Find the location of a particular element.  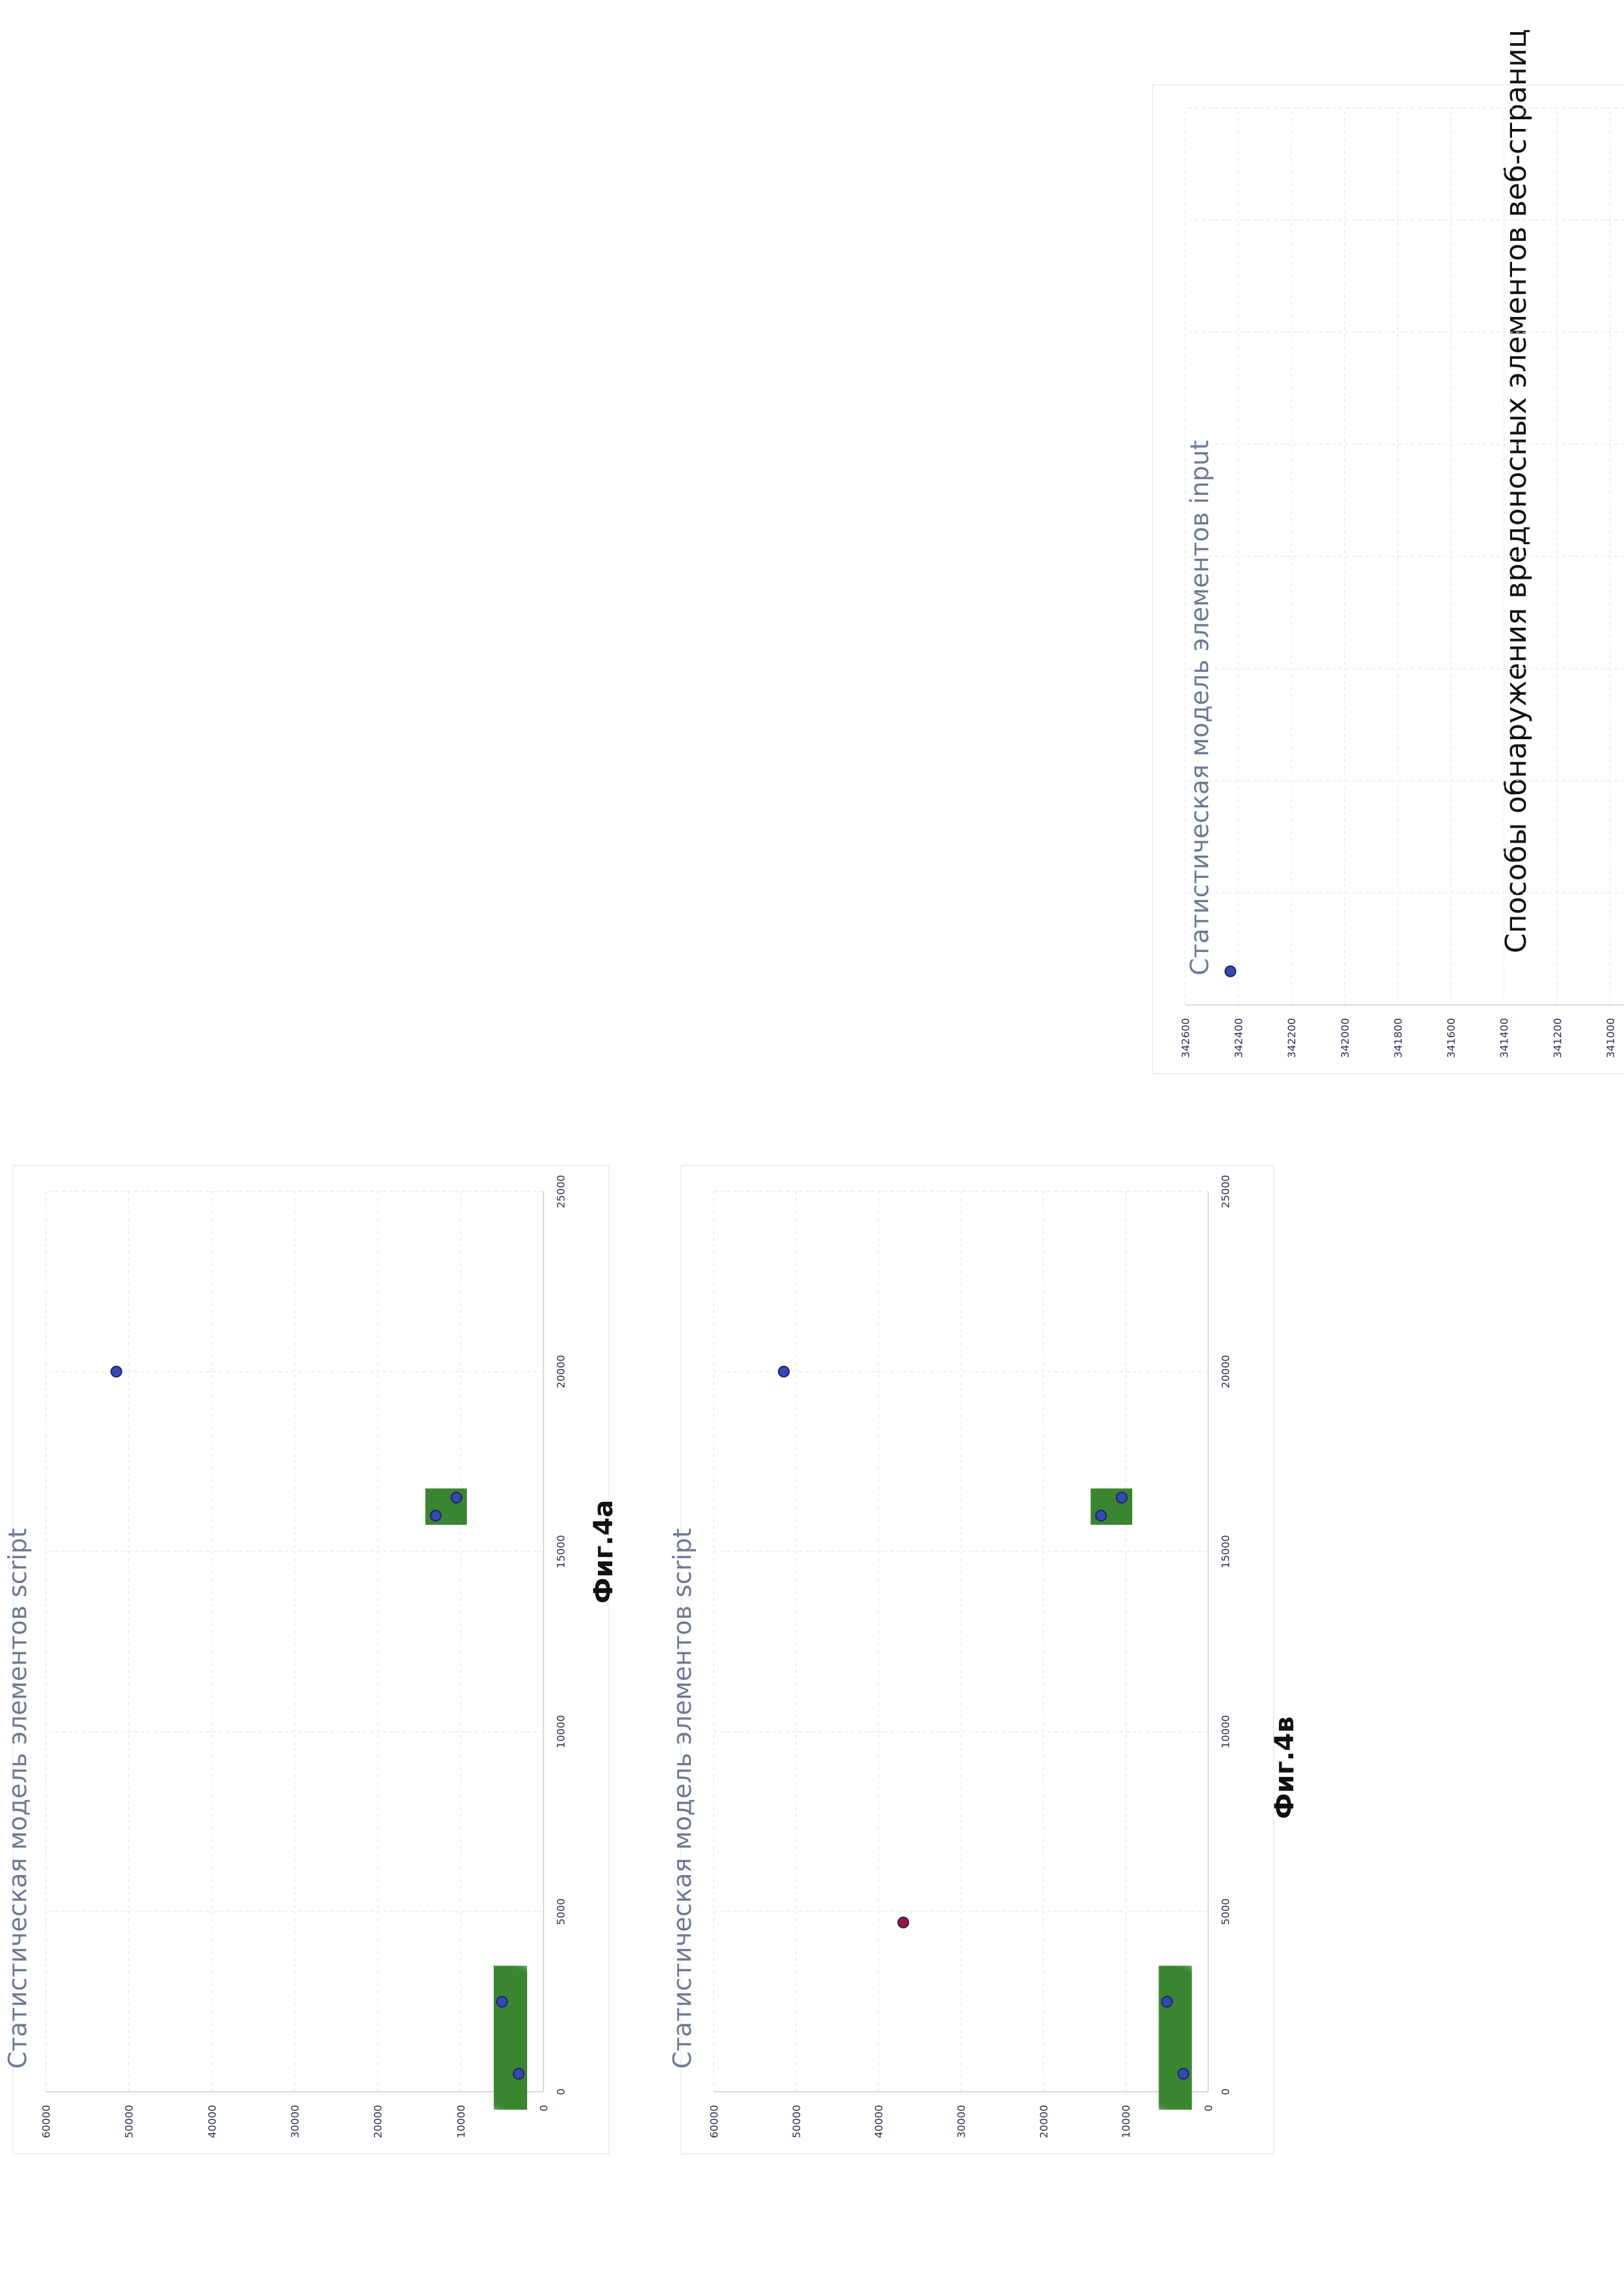

y-tick-label: 342600 is located at coordinates (1185, 1038).